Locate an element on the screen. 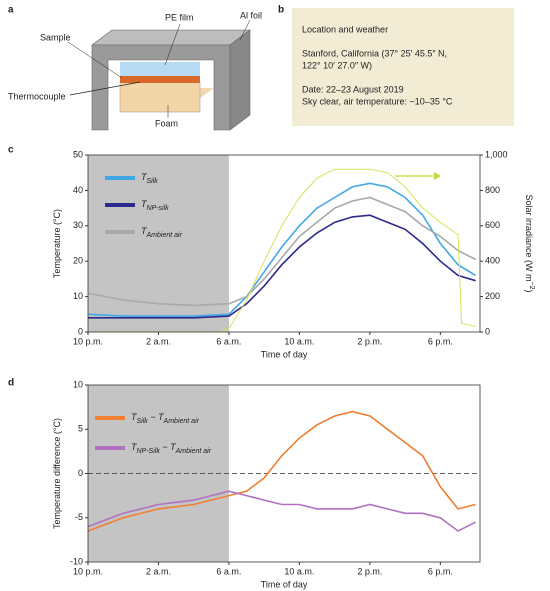 This screenshot has height=591, width=550. y-tick-label: 30 is located at coordinates (78, 225).